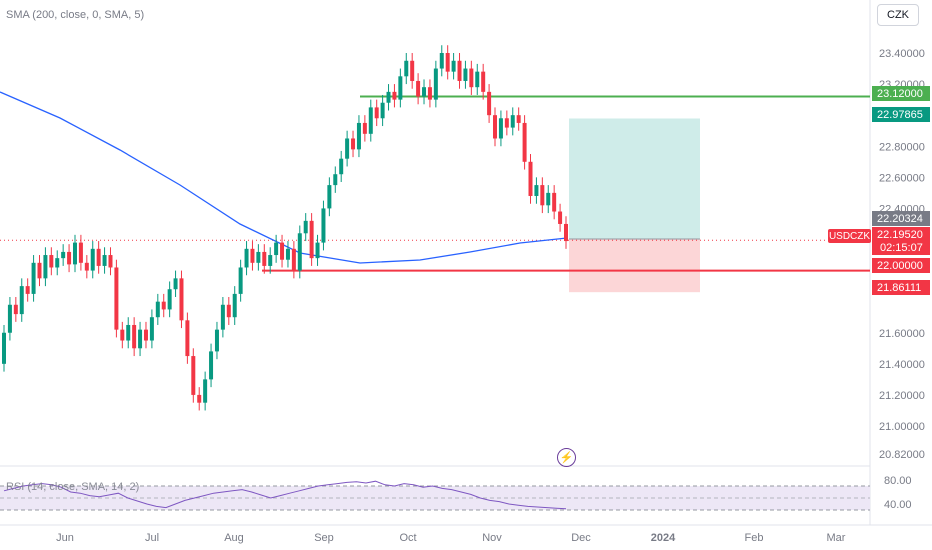 The image size is (932, 550). What do you see at coordinates (902, 178) in the screenshot?
I see `price-tick-label: 22.60000` at bounding box center [902, 178].